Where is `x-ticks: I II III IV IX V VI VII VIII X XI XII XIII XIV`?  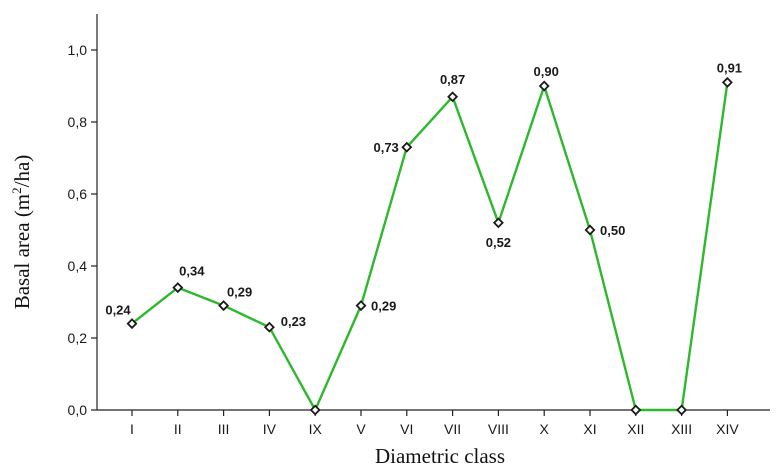 x-ticks: I II III IV IX V VI VII VIII X XI XII XIII XIV is located at coordinates (434, 423).